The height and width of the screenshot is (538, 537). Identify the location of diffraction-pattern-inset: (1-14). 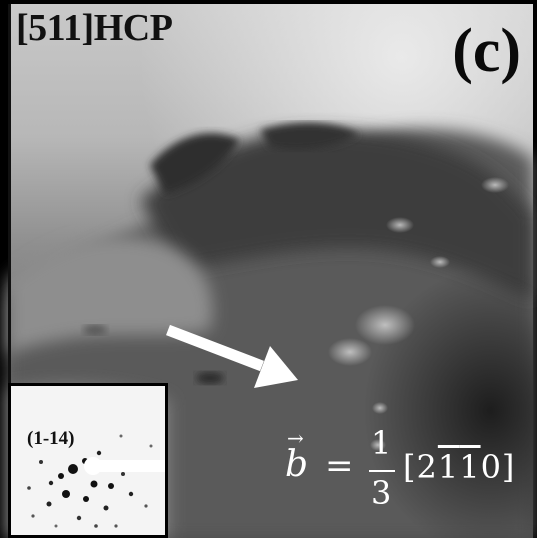
(88, 460).